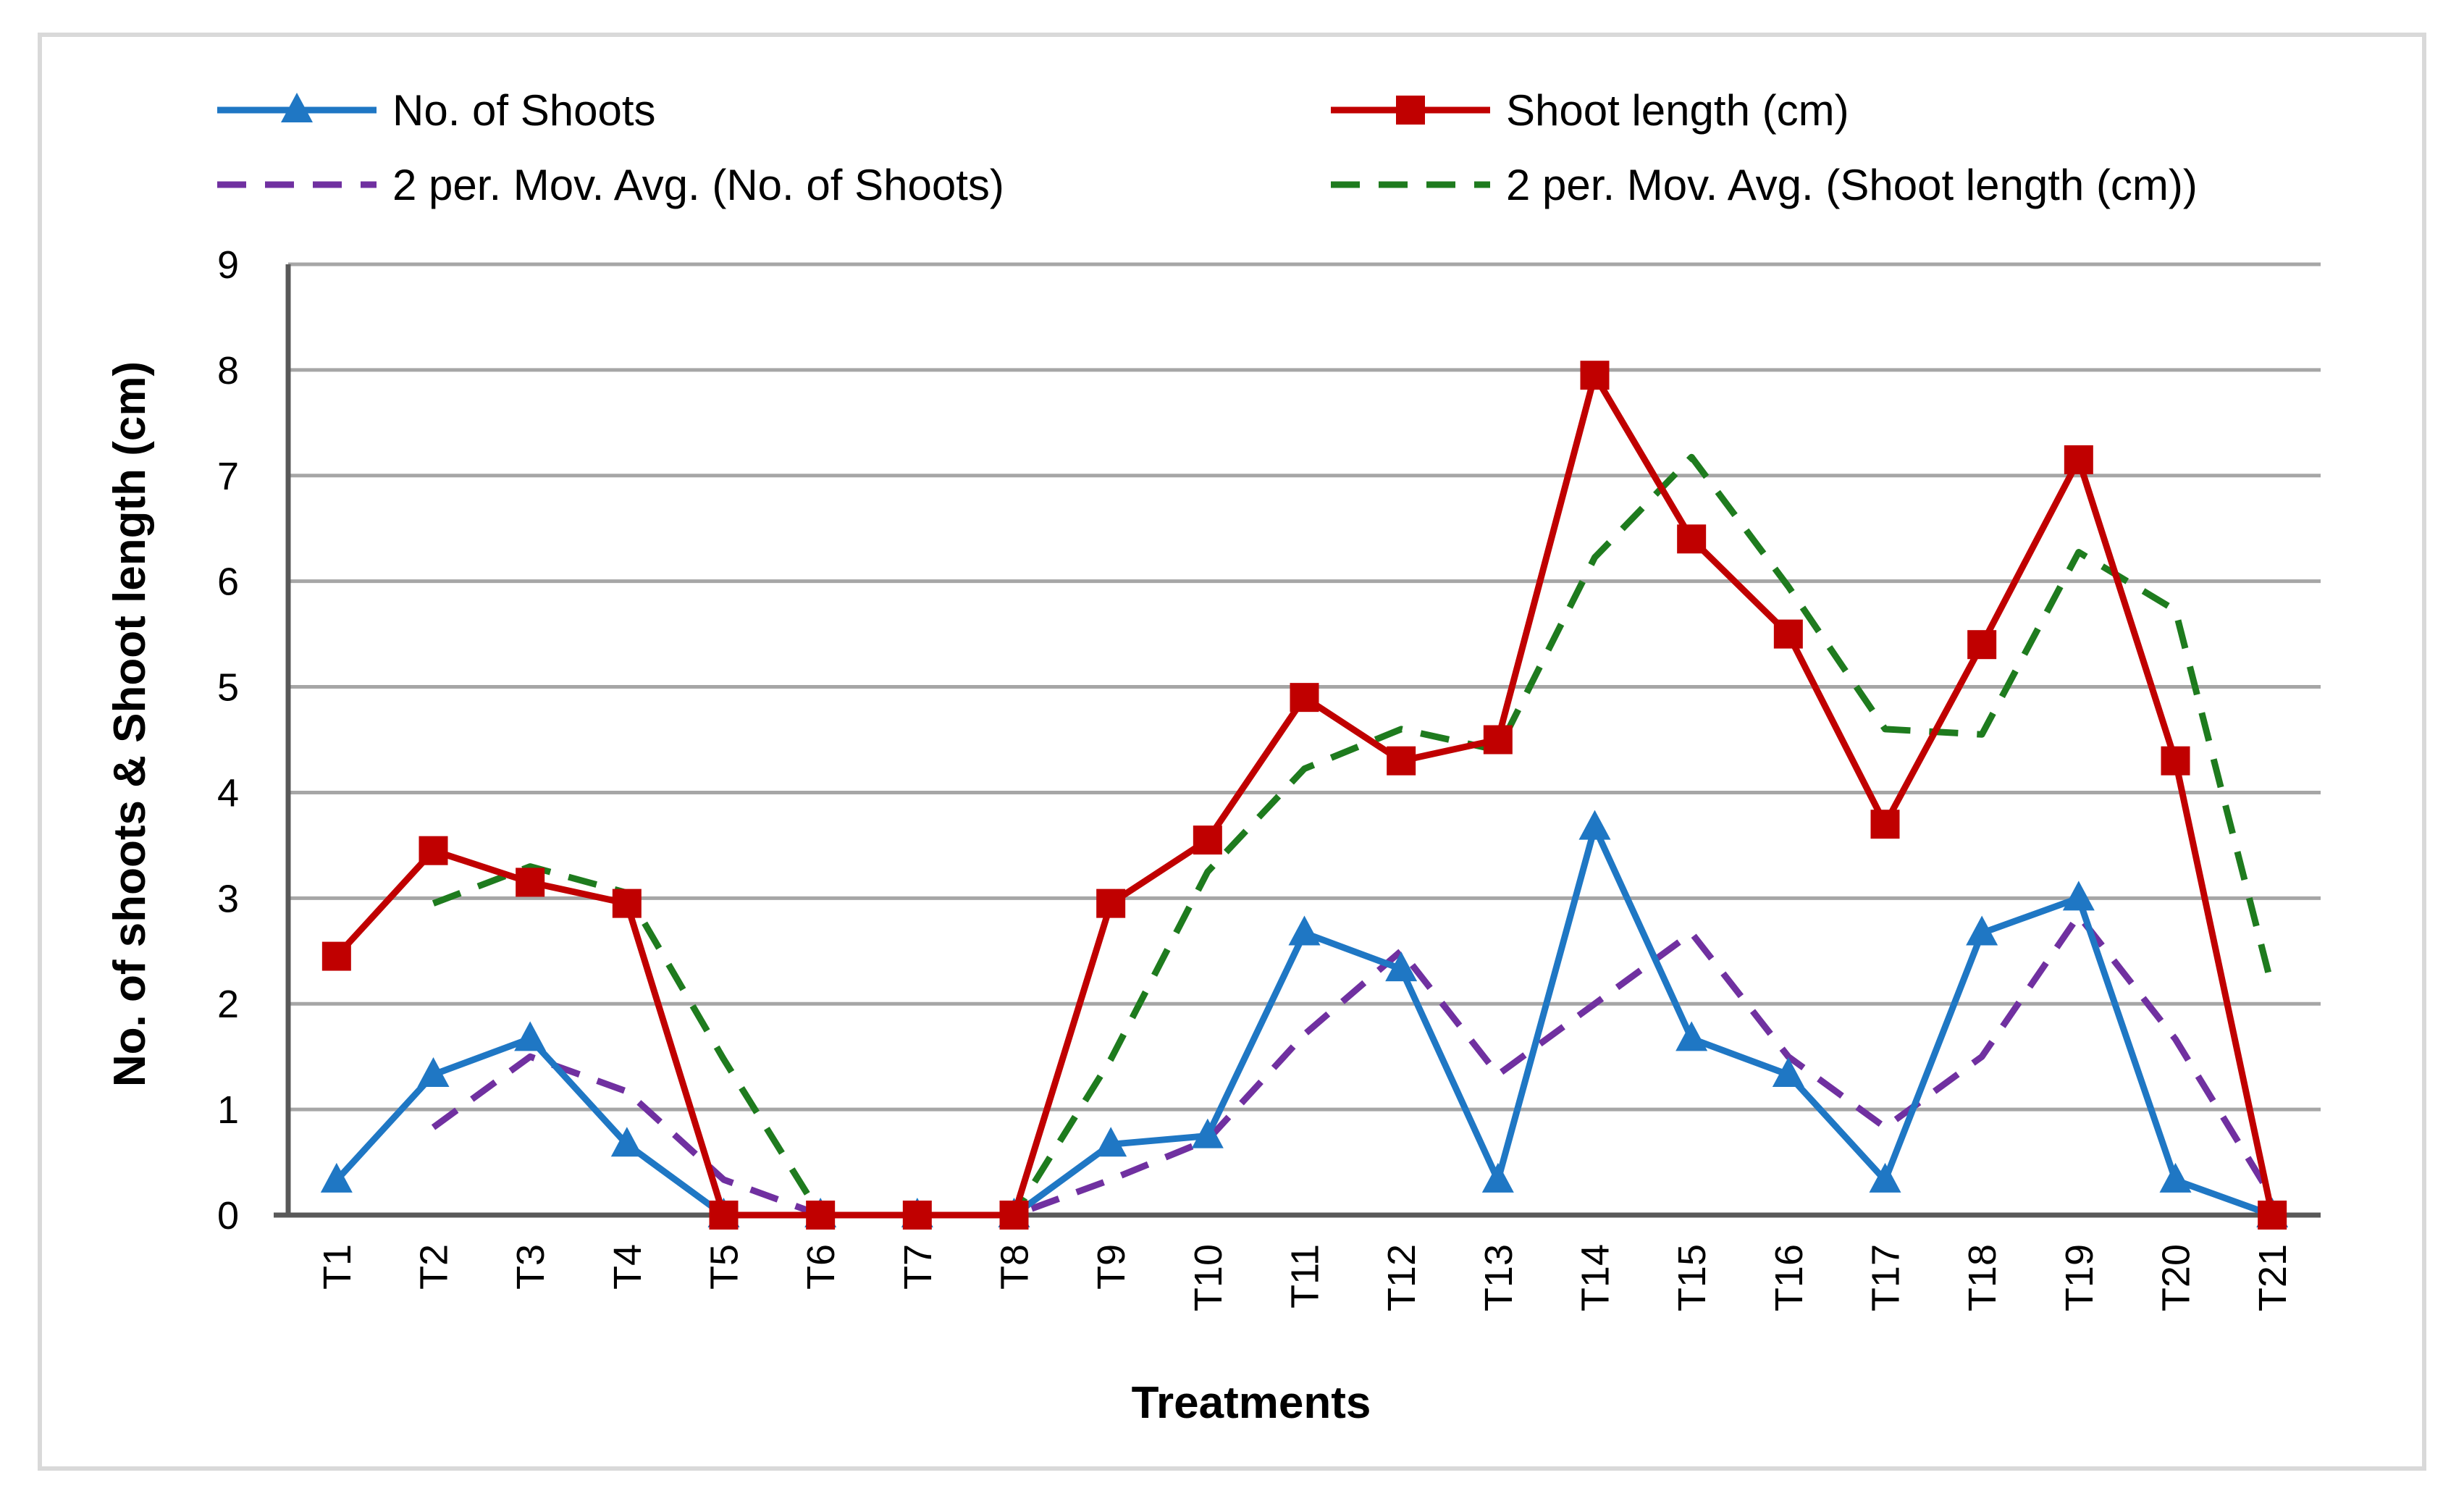 Image resolution: width=2464 pixels, height=1504 pixels. Describe the element at coordinates (821, 1267) in the screenshot. I see `x-tick-label: T6` at that location.